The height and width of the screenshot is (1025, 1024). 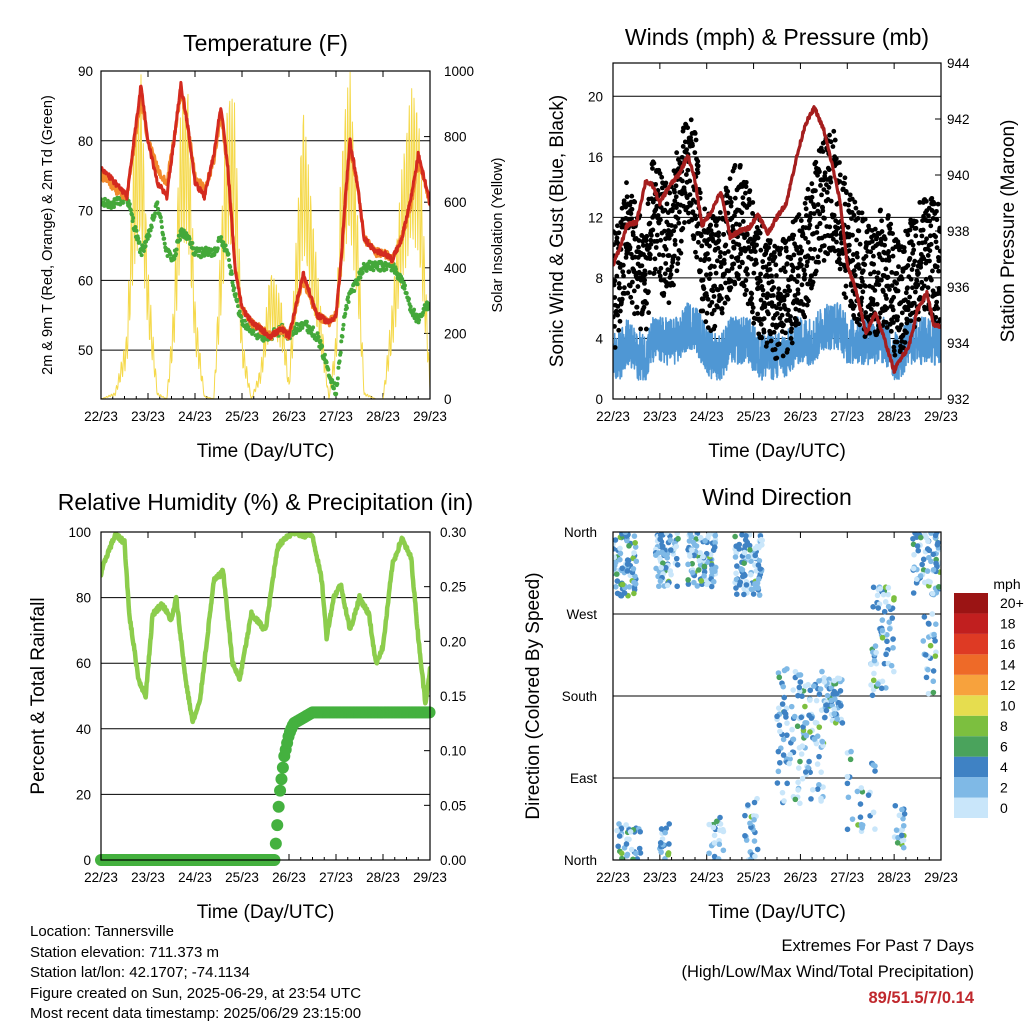 What do you see at coordinates (660, 877) in the screenshot?
I see `x-tick-label: 23/23` at bounding box center [660, 877].